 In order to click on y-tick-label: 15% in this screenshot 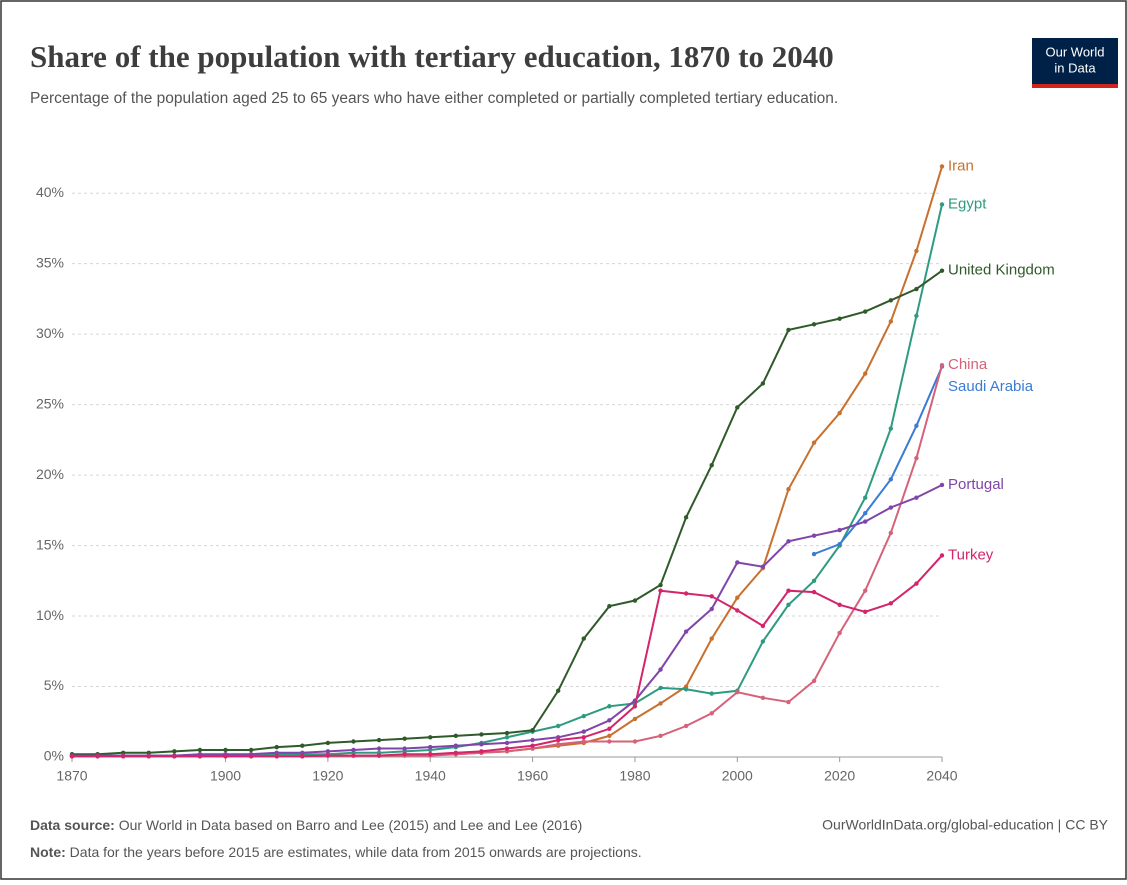, I will do `click(50, 544)`.